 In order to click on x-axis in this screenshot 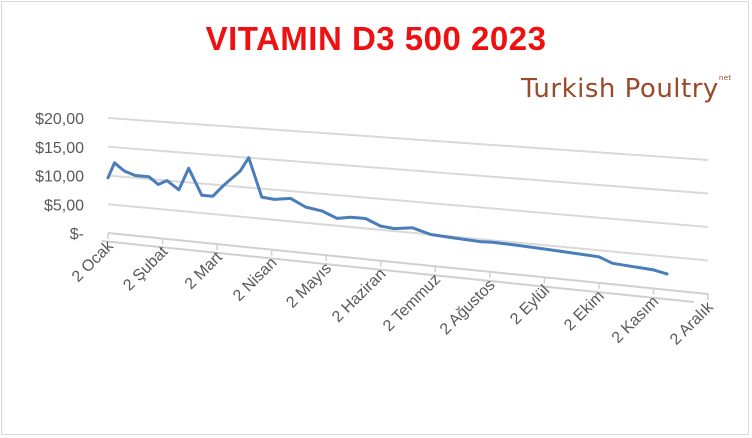, I will do `click(405, 267)`.